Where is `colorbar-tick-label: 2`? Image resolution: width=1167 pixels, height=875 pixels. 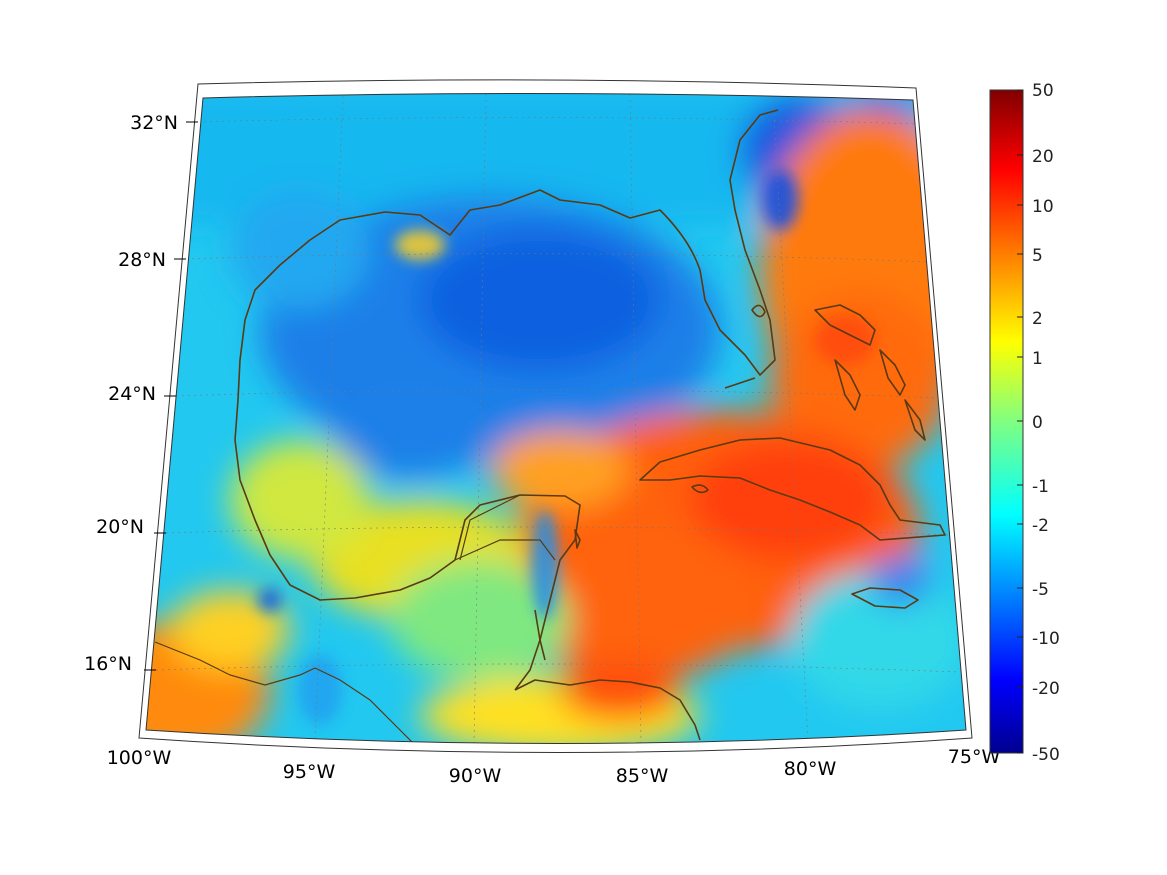
colorbar-tick-label: 2 is located at coordinates (1037, 319).